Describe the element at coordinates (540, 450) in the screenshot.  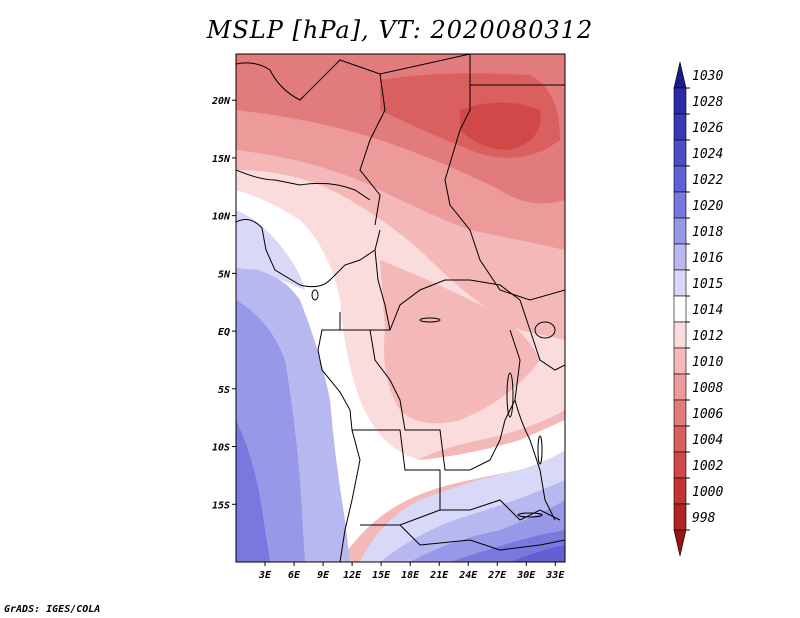
I see `lake-malawi` at that location.